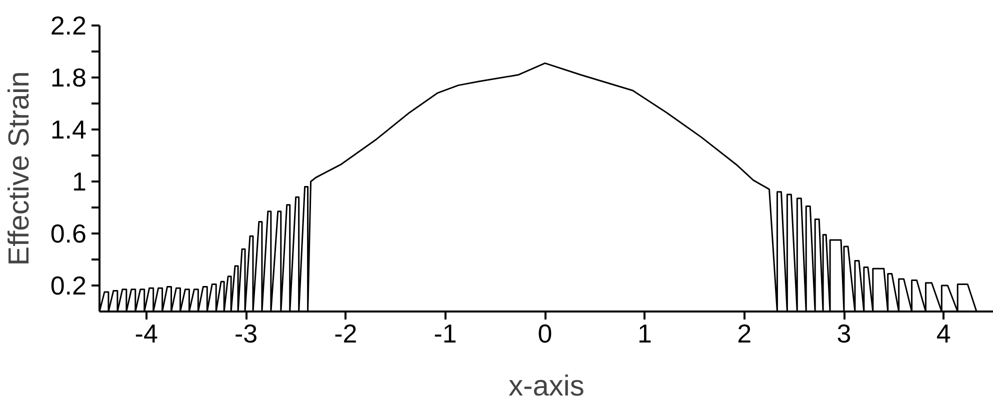  Describe the element at coordinates (943, 333) in the screenshot. I see `x-tick-label: 4` at that location.